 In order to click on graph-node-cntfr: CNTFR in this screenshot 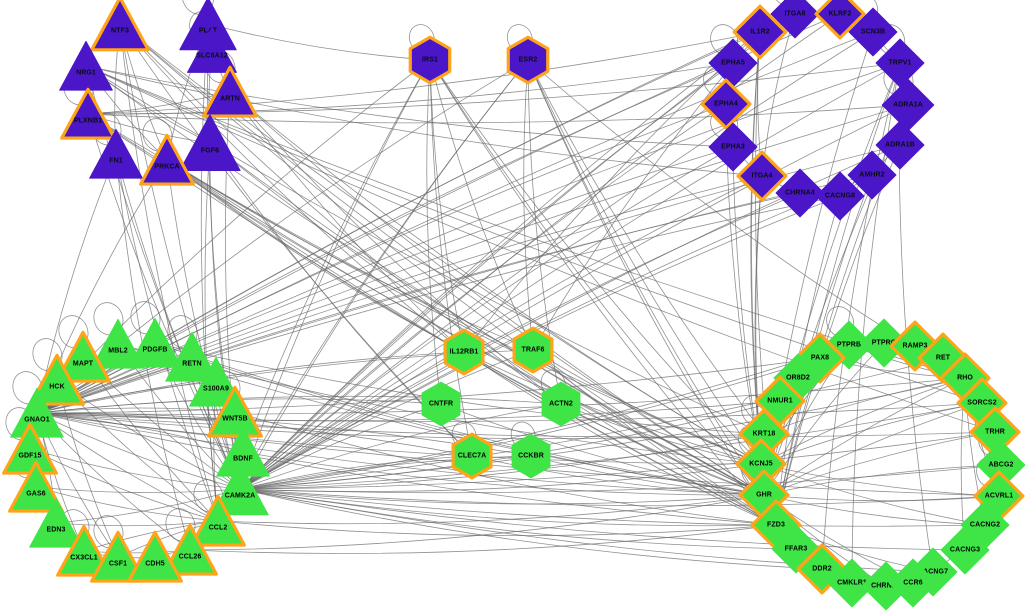, I will do `click(441, 404)`.